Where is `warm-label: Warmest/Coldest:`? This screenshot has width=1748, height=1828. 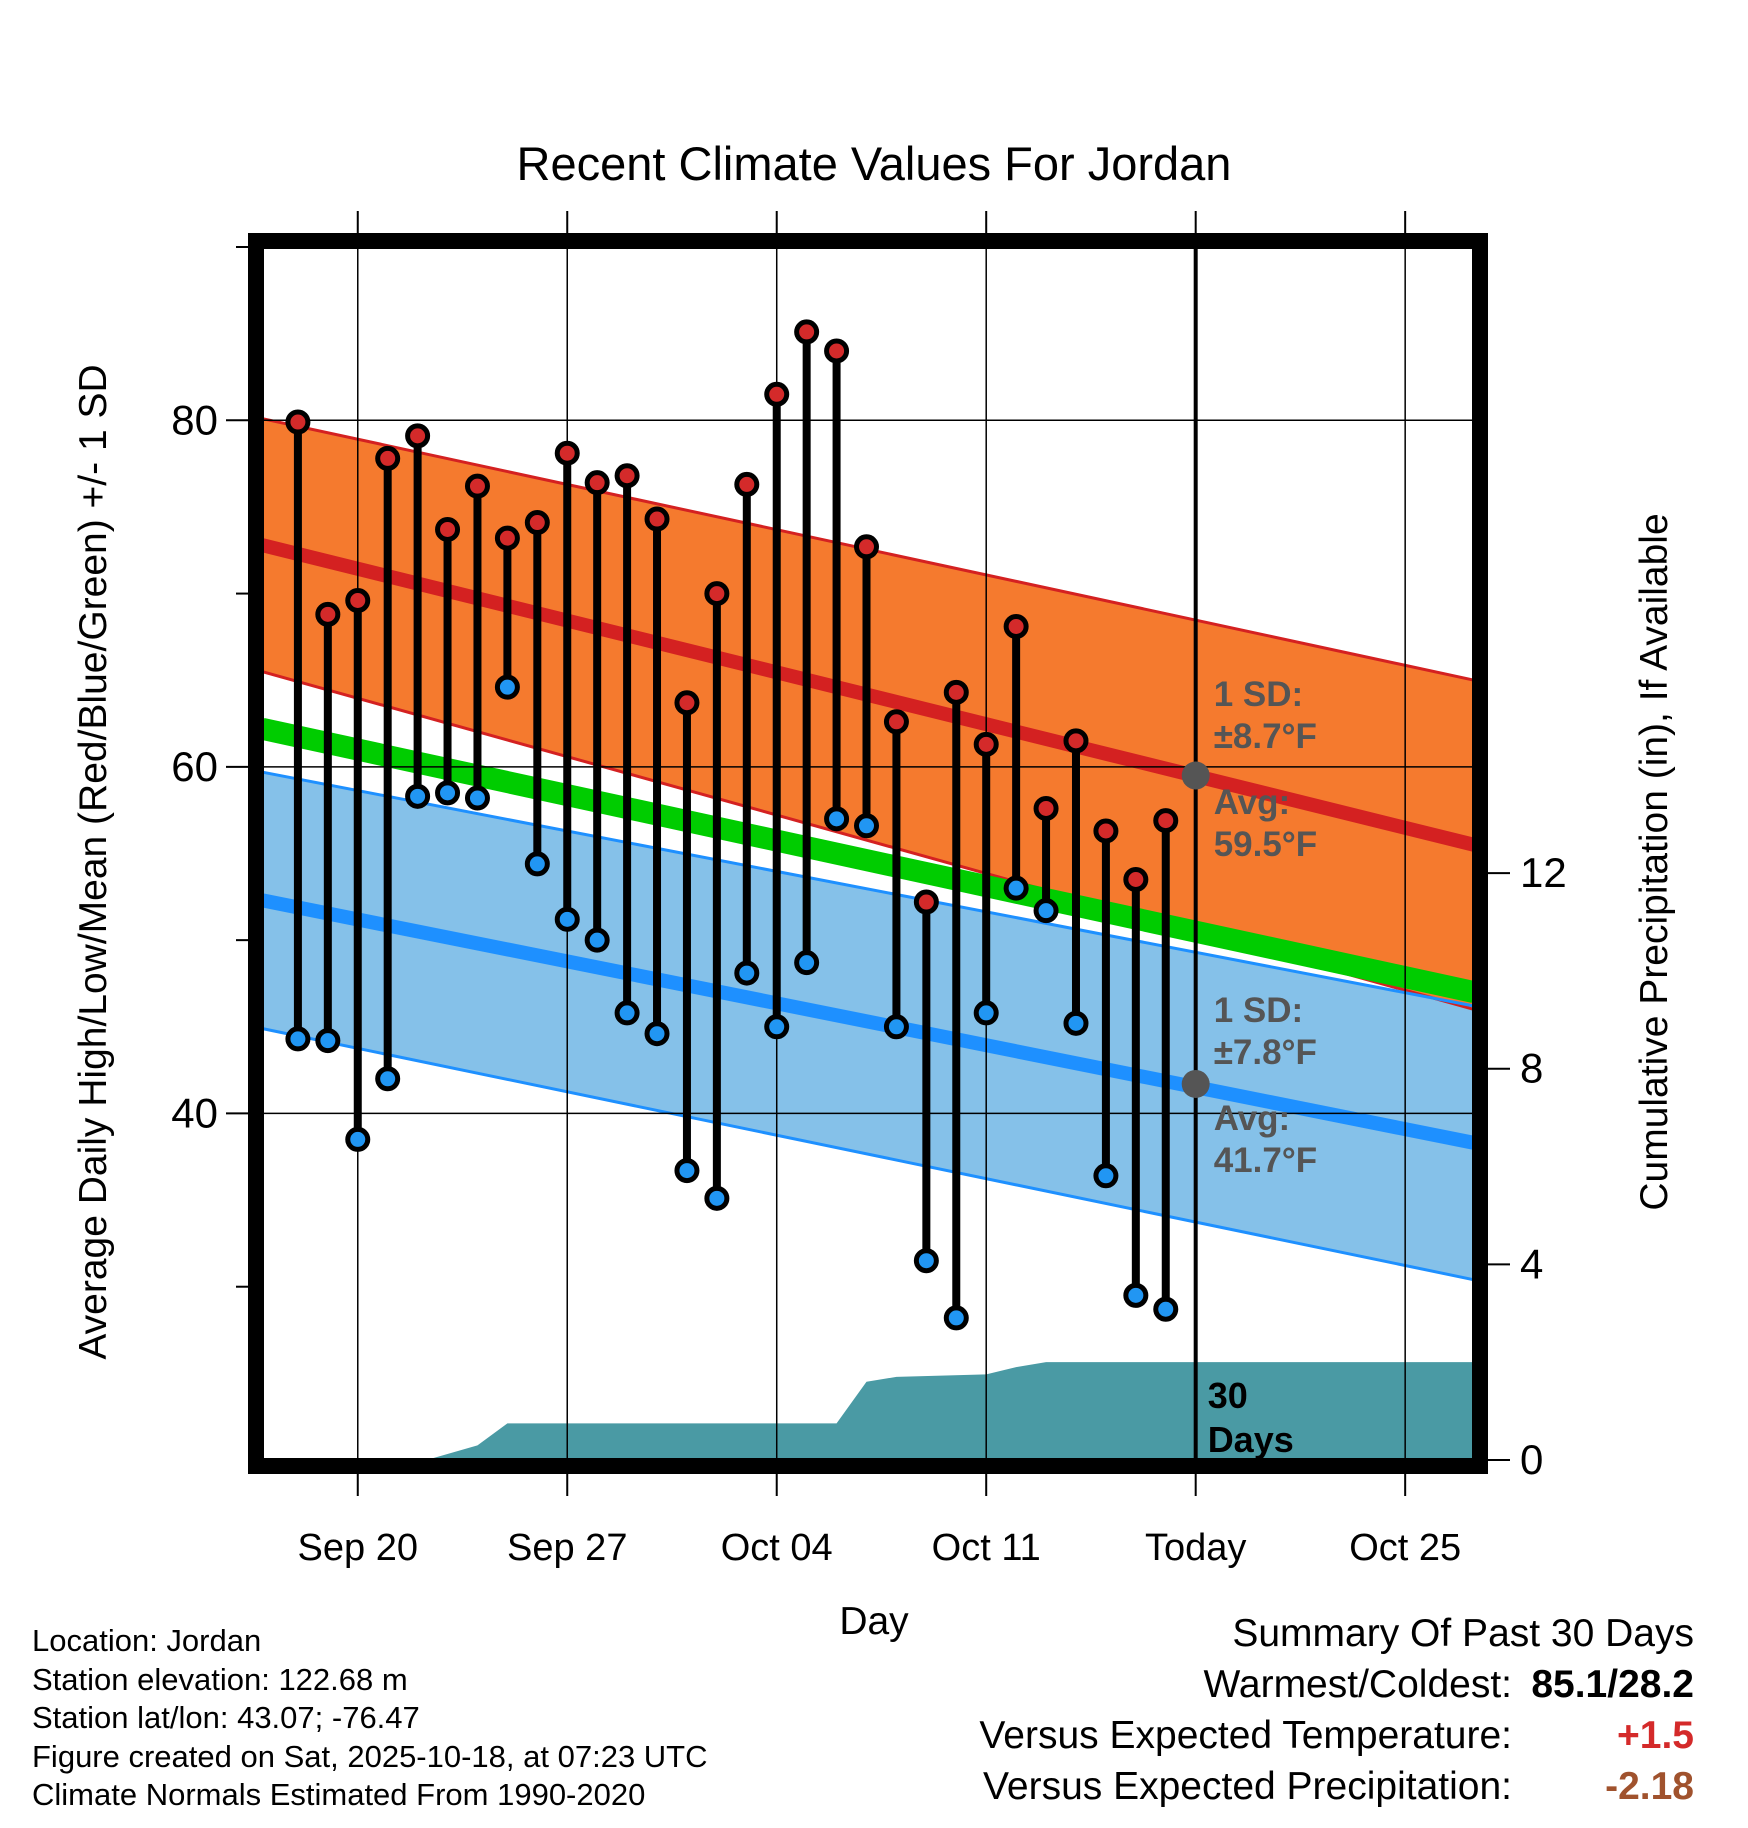 warm-label: Warmest/Coldest: is located at coordinates (1357, 1684).